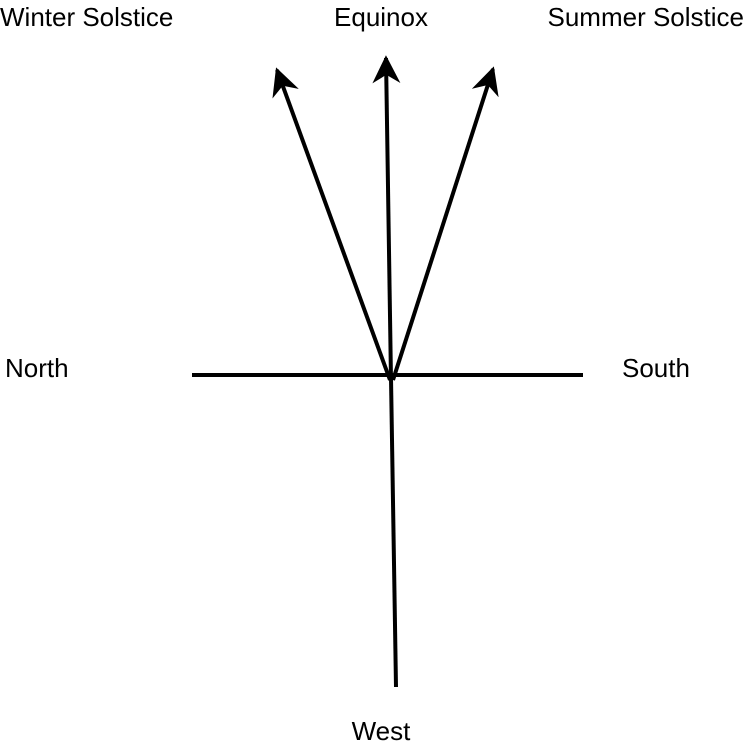  What do you see at coordinates (393, 532) in the screenshot?
I see `west-line` at bounding box center [393, 532].